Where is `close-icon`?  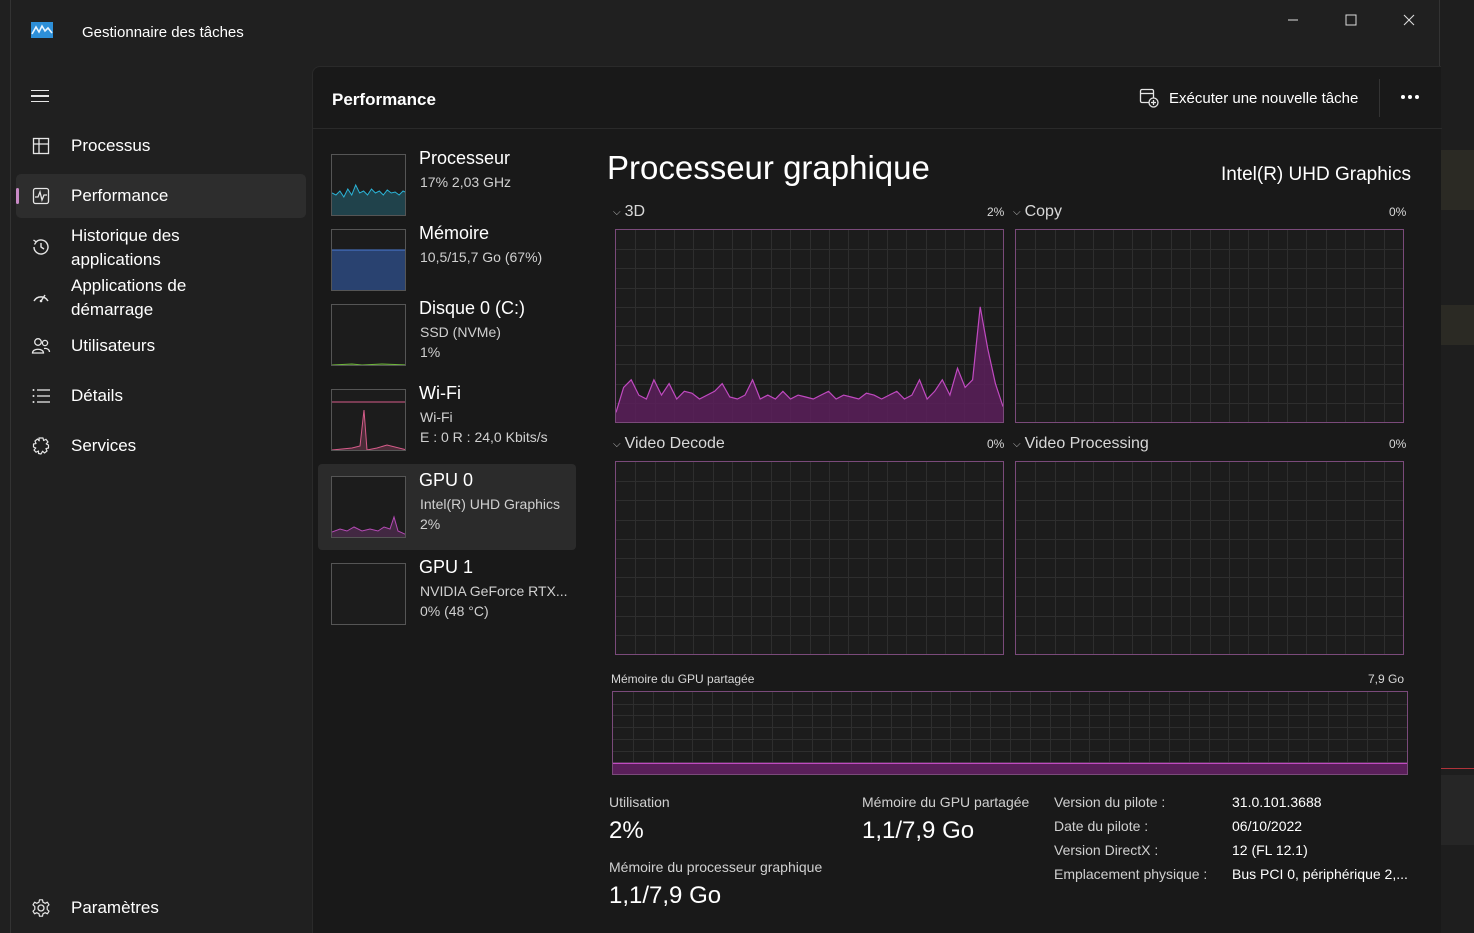 close-icon is located at coordinates (1409, 20).